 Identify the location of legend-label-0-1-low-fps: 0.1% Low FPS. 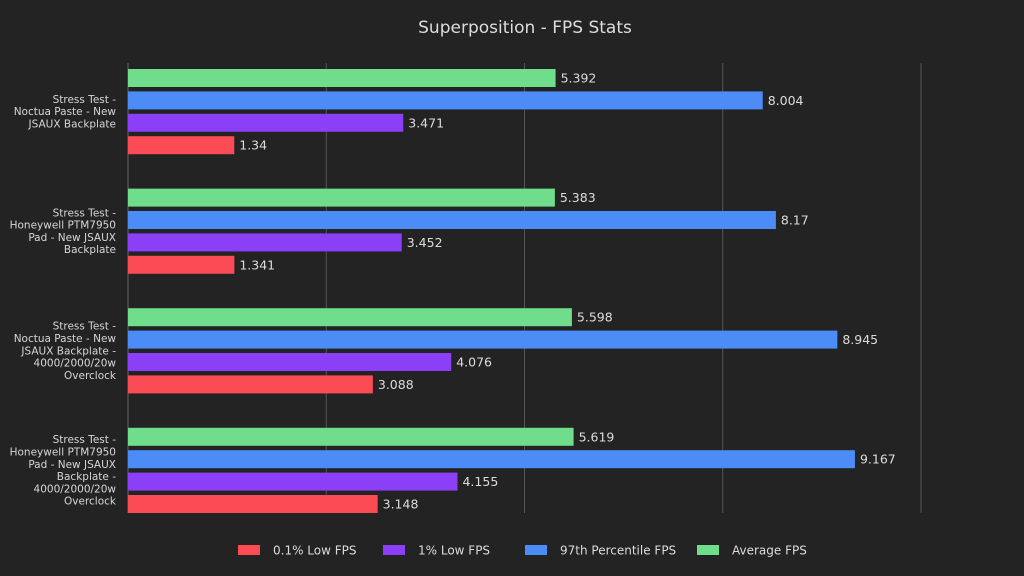
(315, 551).